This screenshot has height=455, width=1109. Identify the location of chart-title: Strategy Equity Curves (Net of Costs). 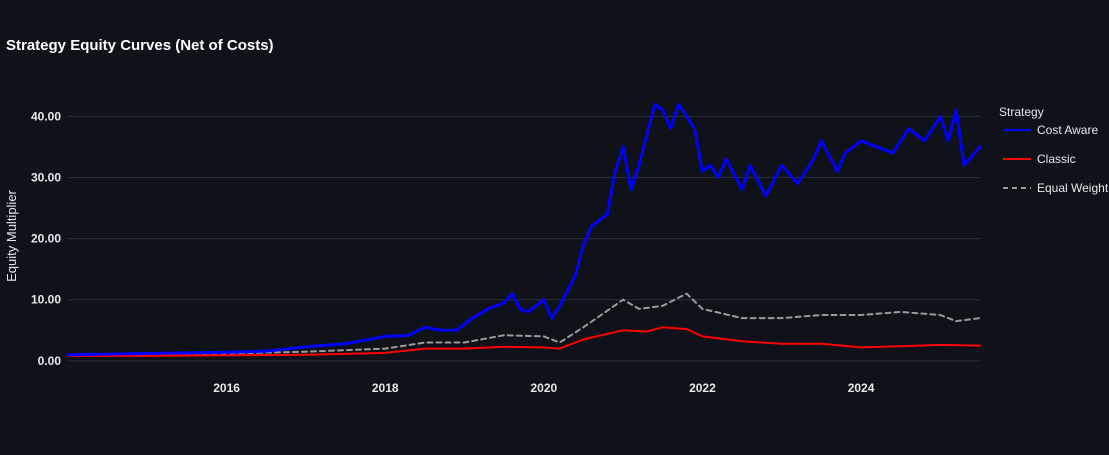
(140, 45).